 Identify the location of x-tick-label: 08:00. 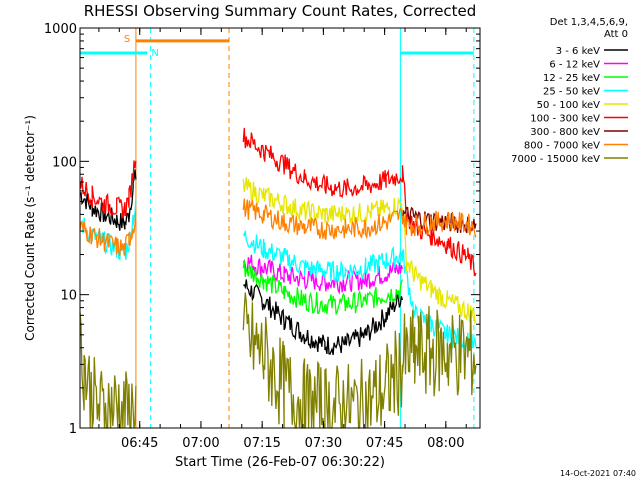
(445, 443).